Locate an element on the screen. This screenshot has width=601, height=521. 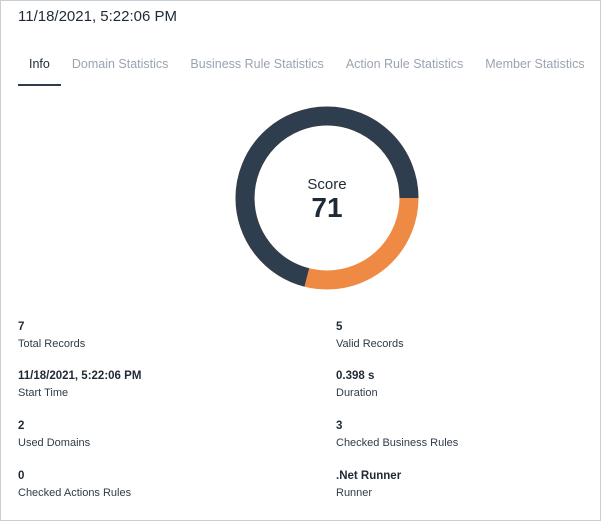
tab-domain-statistics: Domain Statistics is located at coordinates (120, 64).